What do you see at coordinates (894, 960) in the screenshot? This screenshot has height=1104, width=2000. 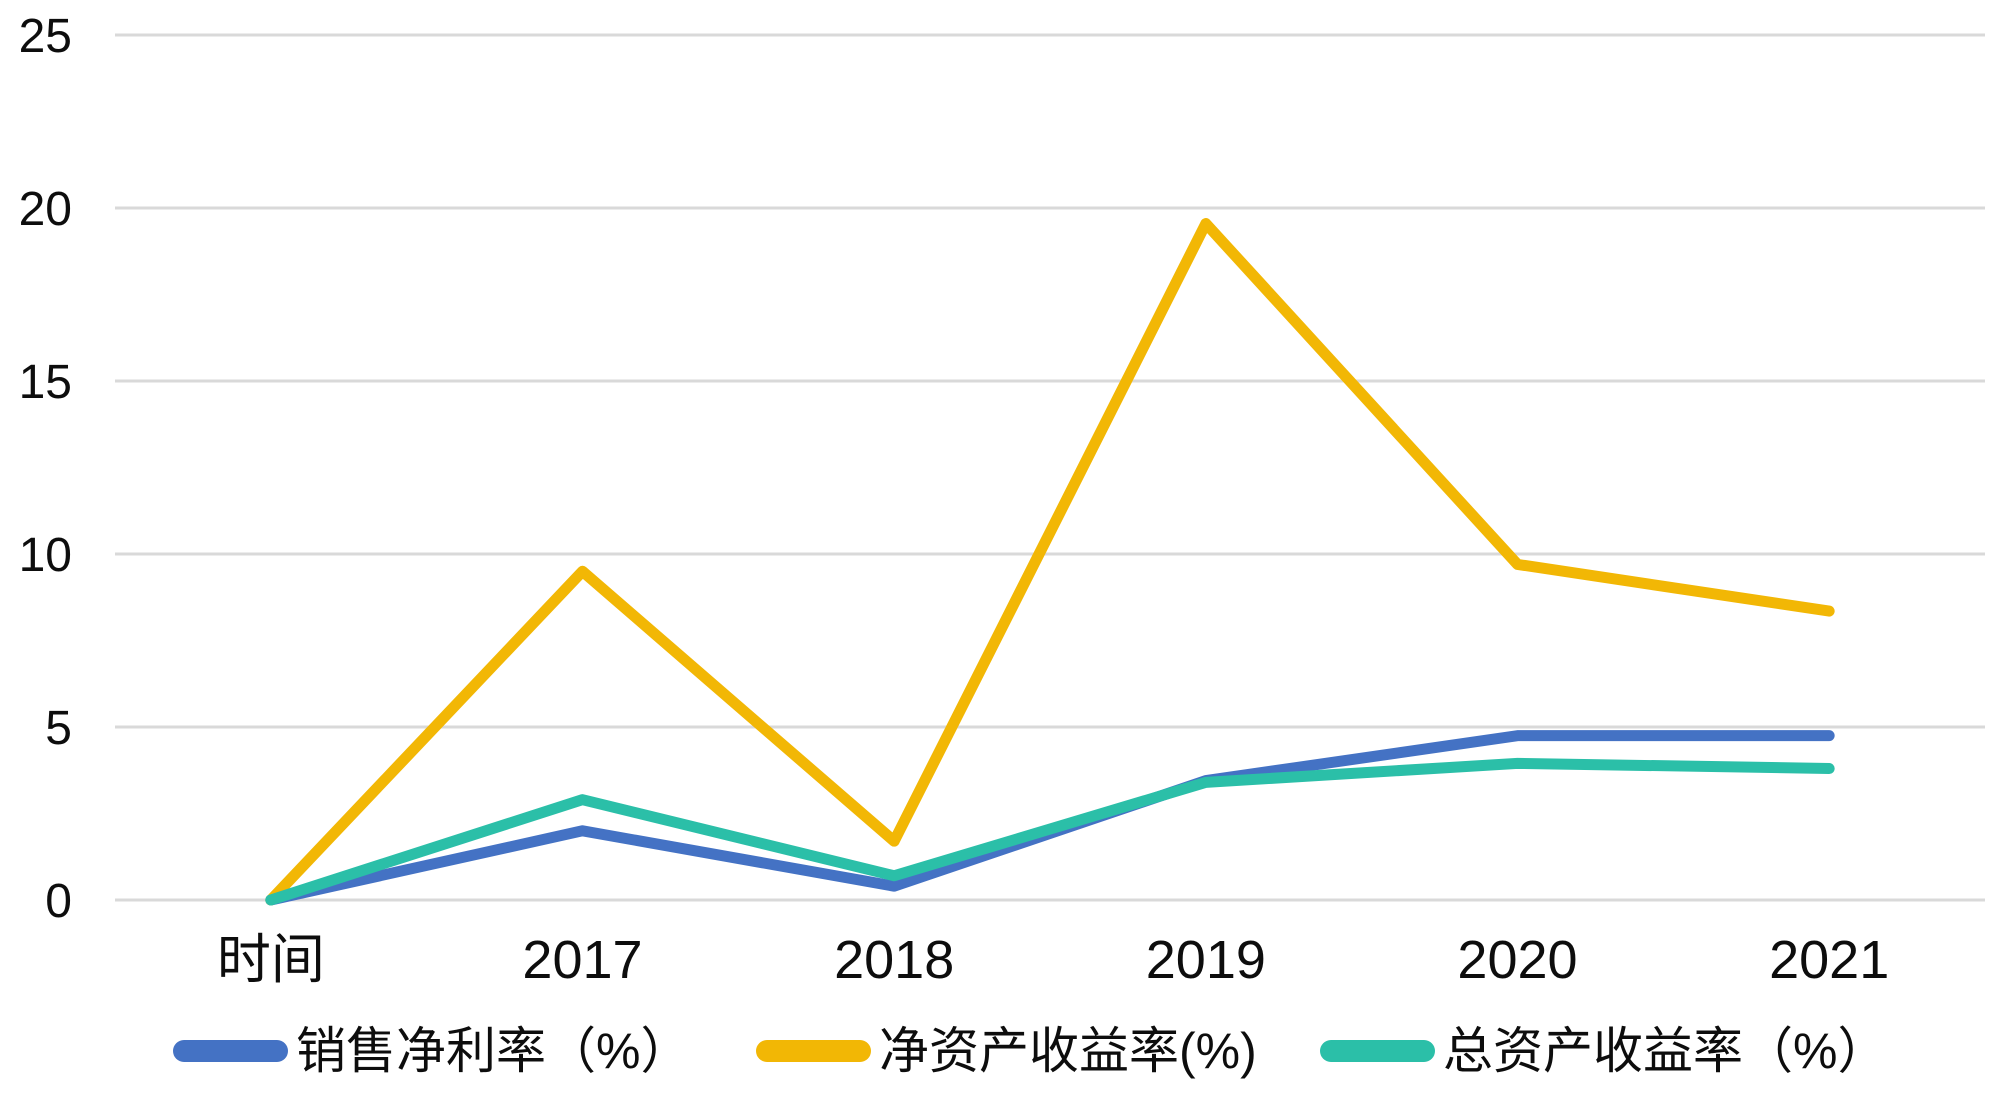 I see `x-axis-tick-label: 2018` at bounding box center [894, 960].